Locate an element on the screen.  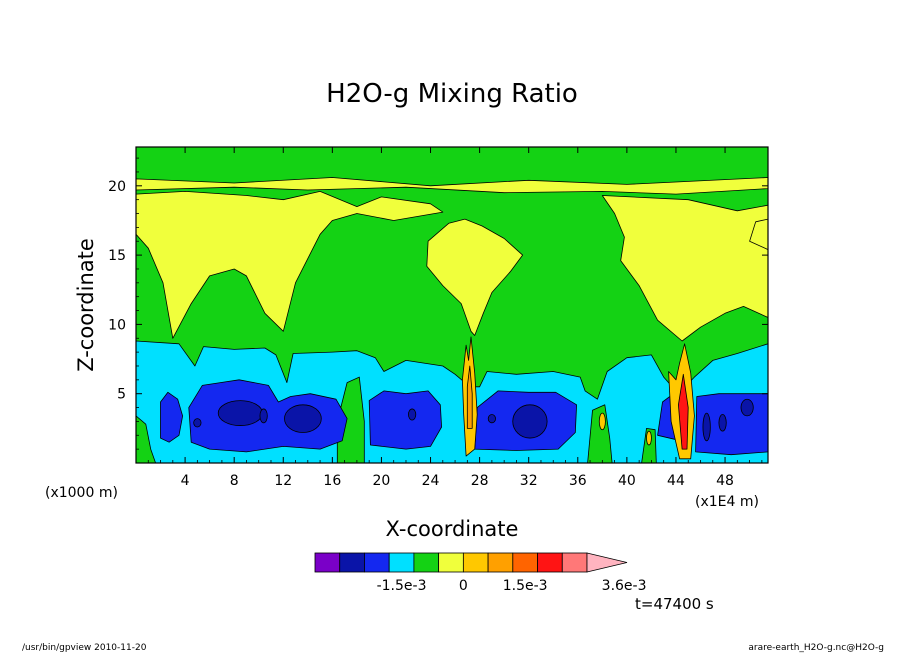
yellow-region-west is located at coordinates (290, 265).